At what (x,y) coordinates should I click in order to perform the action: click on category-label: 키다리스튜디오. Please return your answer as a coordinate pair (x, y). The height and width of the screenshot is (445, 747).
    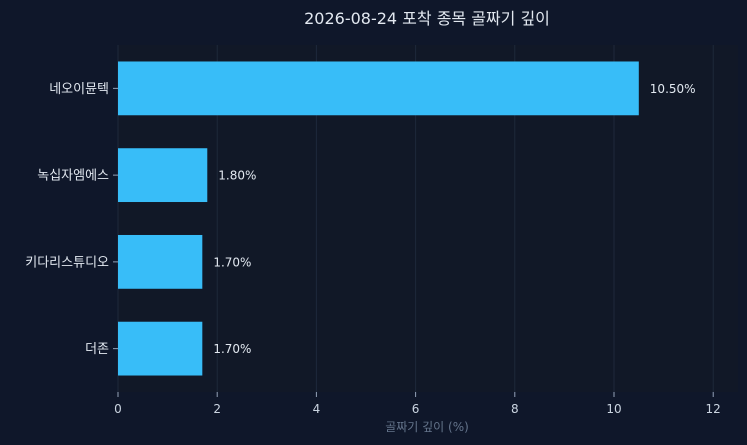
    Looking at the image, I should click on (67, 262).